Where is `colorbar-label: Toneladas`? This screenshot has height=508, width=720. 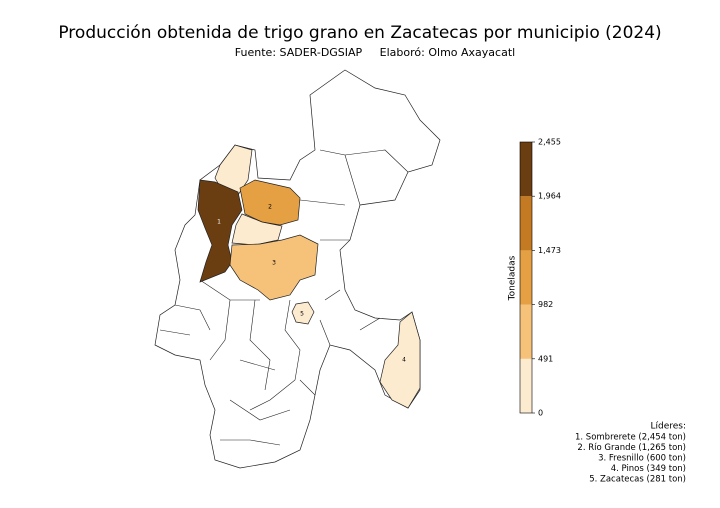 colorbar-label: Toneladas is located at coordinates (513, 278).